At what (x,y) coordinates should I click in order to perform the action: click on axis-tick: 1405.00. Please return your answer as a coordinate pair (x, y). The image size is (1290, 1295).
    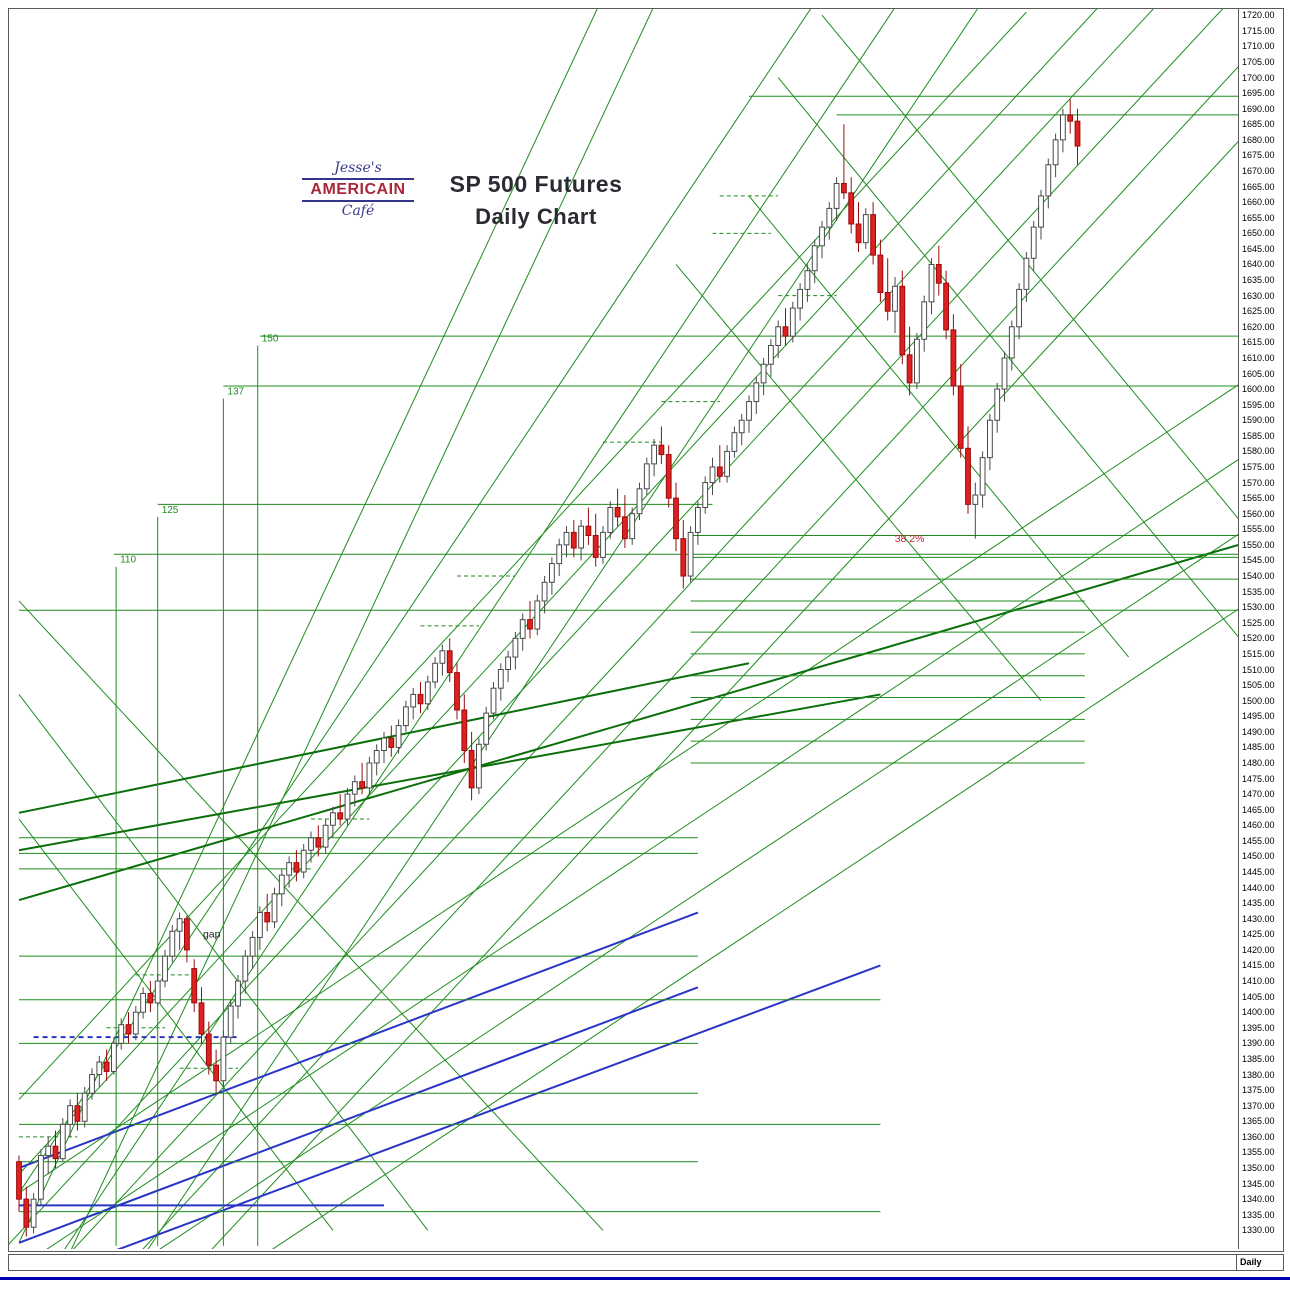
    Looking at the image, I should click on (1258, 996).